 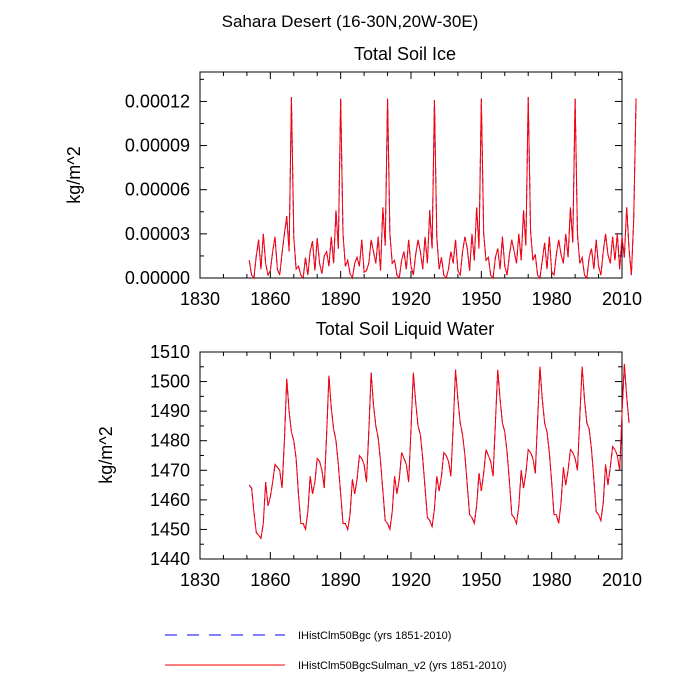 What do you see at coordinates (405, 54) in the screenshot?
I see `panel-title: Total Soil Ice` at bounding box center [405, 54].